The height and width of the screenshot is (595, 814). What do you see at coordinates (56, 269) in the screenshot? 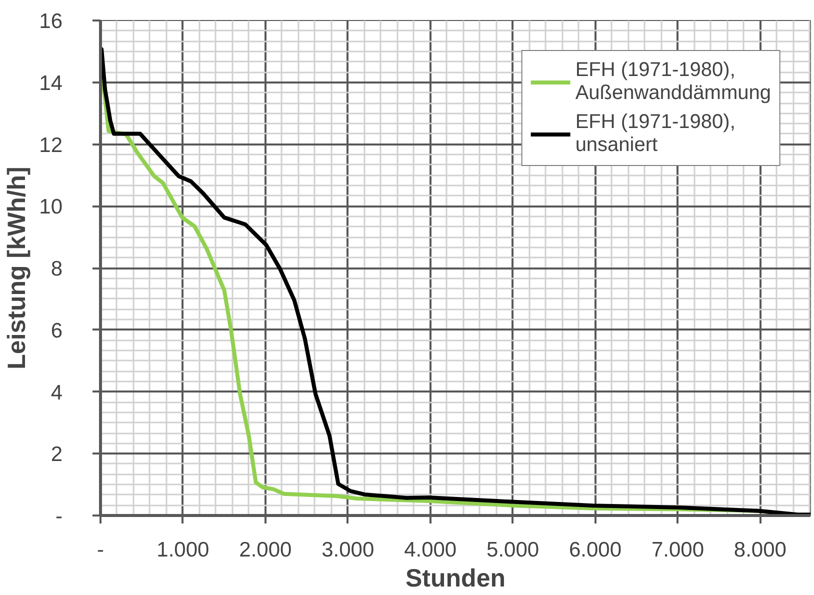
I see `y-tick-label: 8` at bounding box center [56, 269].